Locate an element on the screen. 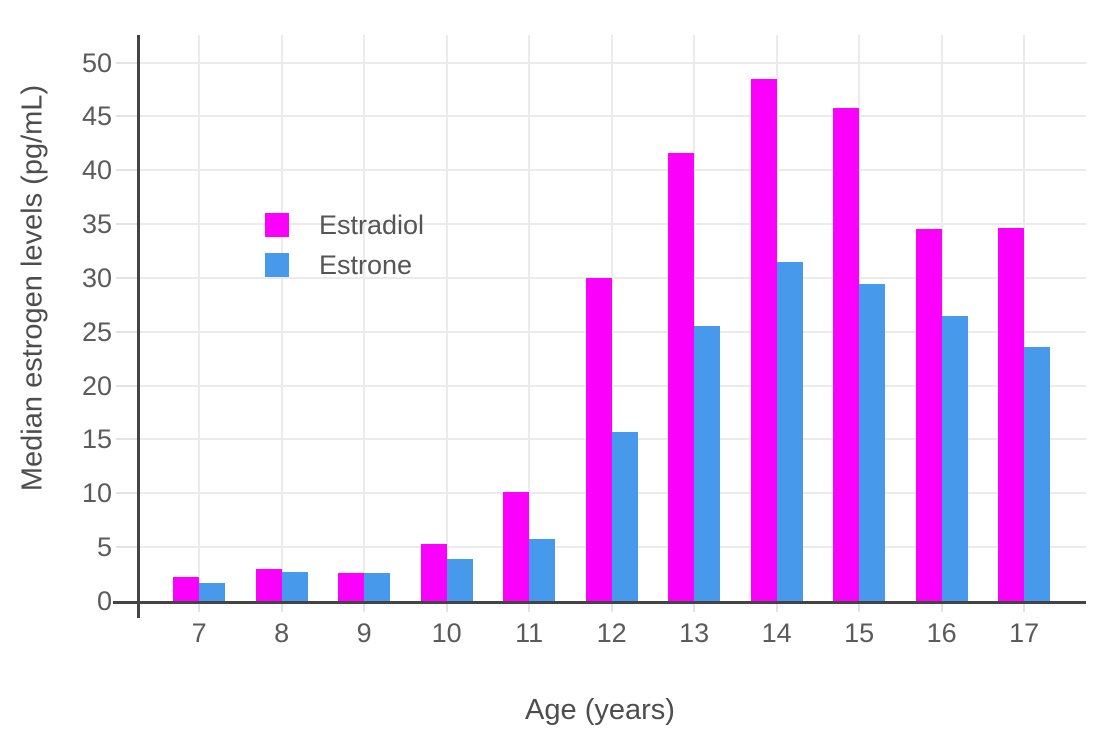 This screenshot has height=748, width=1112. legend-item-estradiol: Estradiol is located at coordinates (344, 225).